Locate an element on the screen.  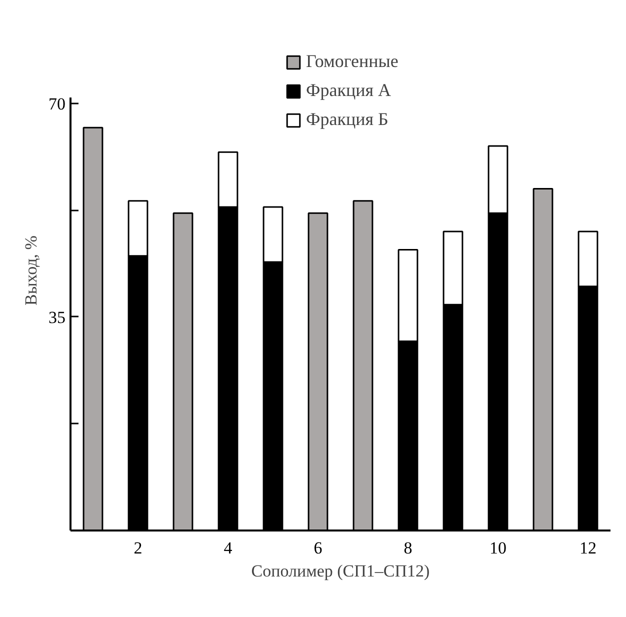
x-tick-label: 6 is located at coordinates (318, 548).